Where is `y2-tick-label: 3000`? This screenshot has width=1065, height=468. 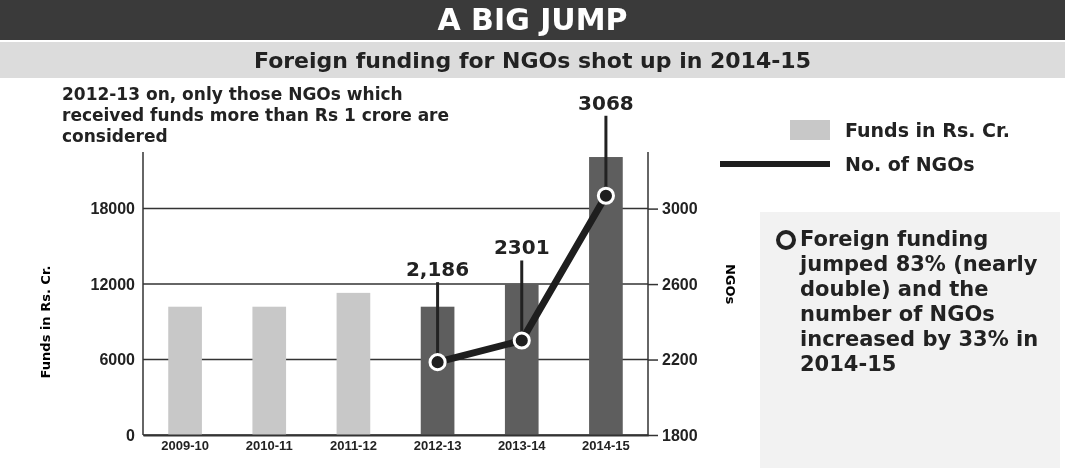
y2-tick-label: 3000 is located at coordinates (680, 209).